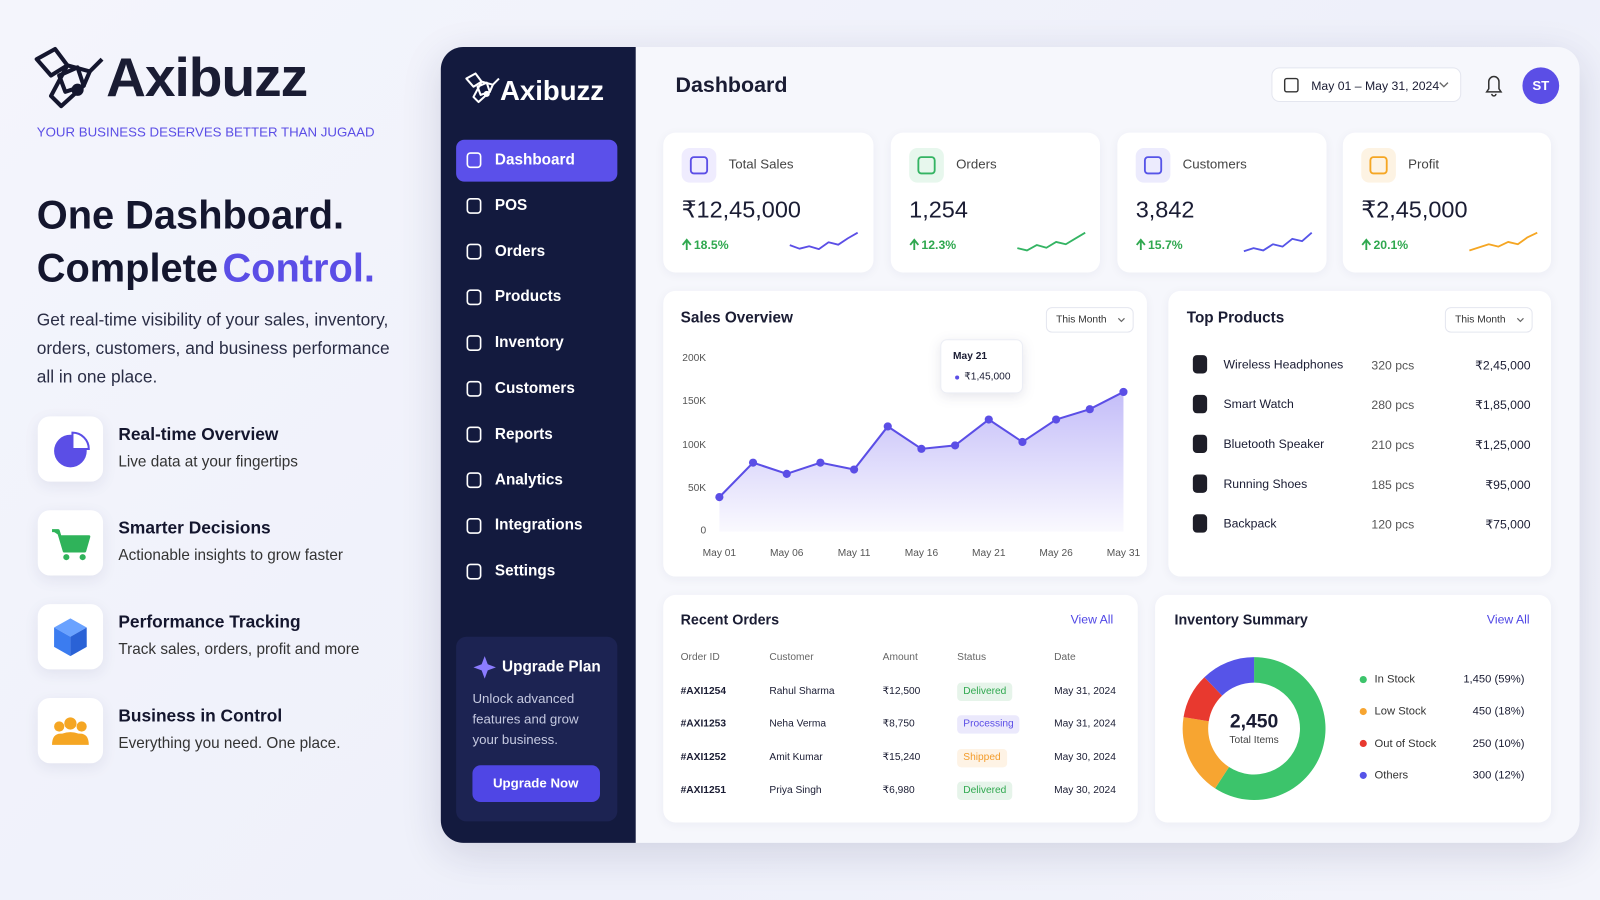 This screenshot has height=900, width=1600. What do you see at coordinates (523, 434) in the screenshot?
I see `nav-item: Reports` at bounding box center [523, 434].